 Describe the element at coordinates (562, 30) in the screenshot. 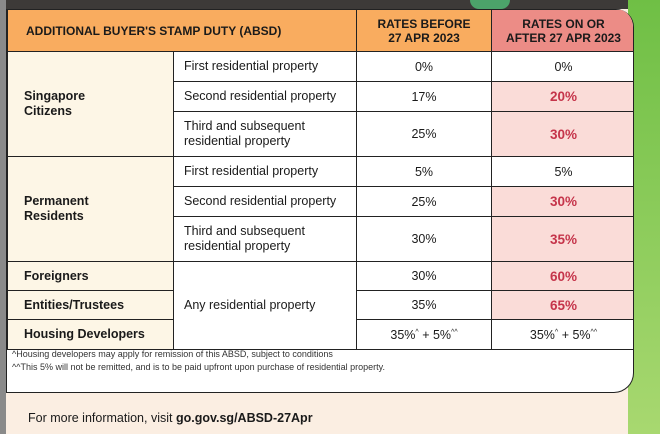

I see `header-rates-after: RATES ON OR AFTER 27 APR 2023` at that location.